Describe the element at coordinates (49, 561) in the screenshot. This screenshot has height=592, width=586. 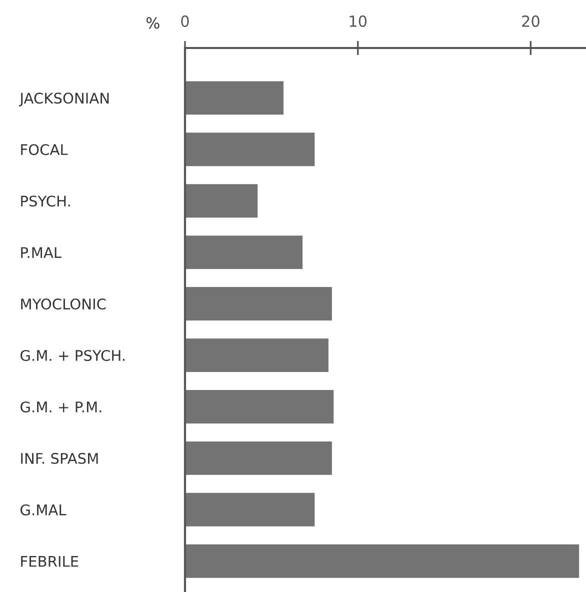
I see `y-tick-label: FEBRILE` at that location.